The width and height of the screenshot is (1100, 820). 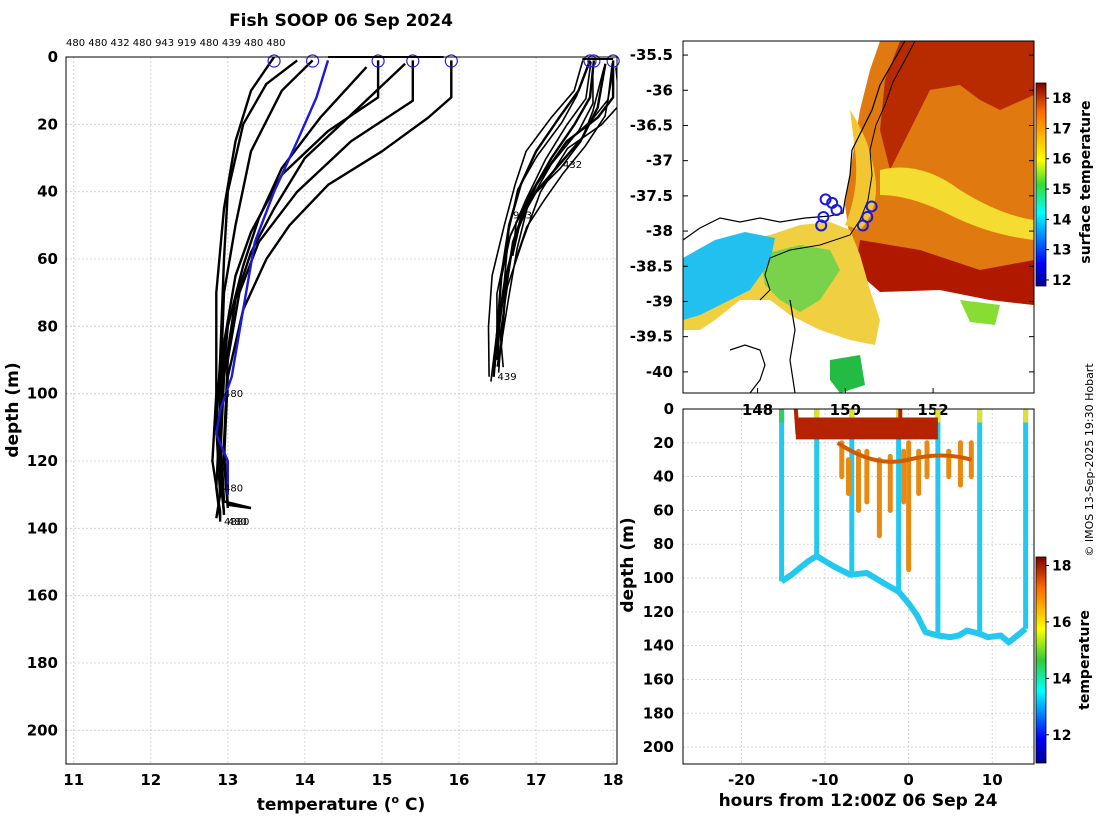 What do you see at coordinates (1061, 566) in the screenshot?
I see `ts-colorbar-tick-label: 18` at bounding box center [1061, 566].